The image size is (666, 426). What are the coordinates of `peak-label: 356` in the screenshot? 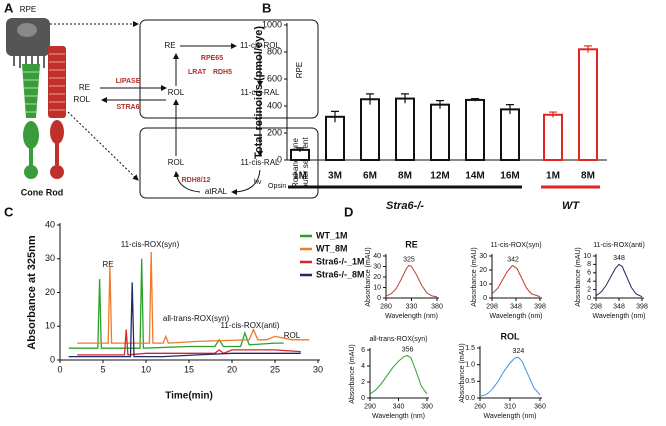 It's located at (408, 349).